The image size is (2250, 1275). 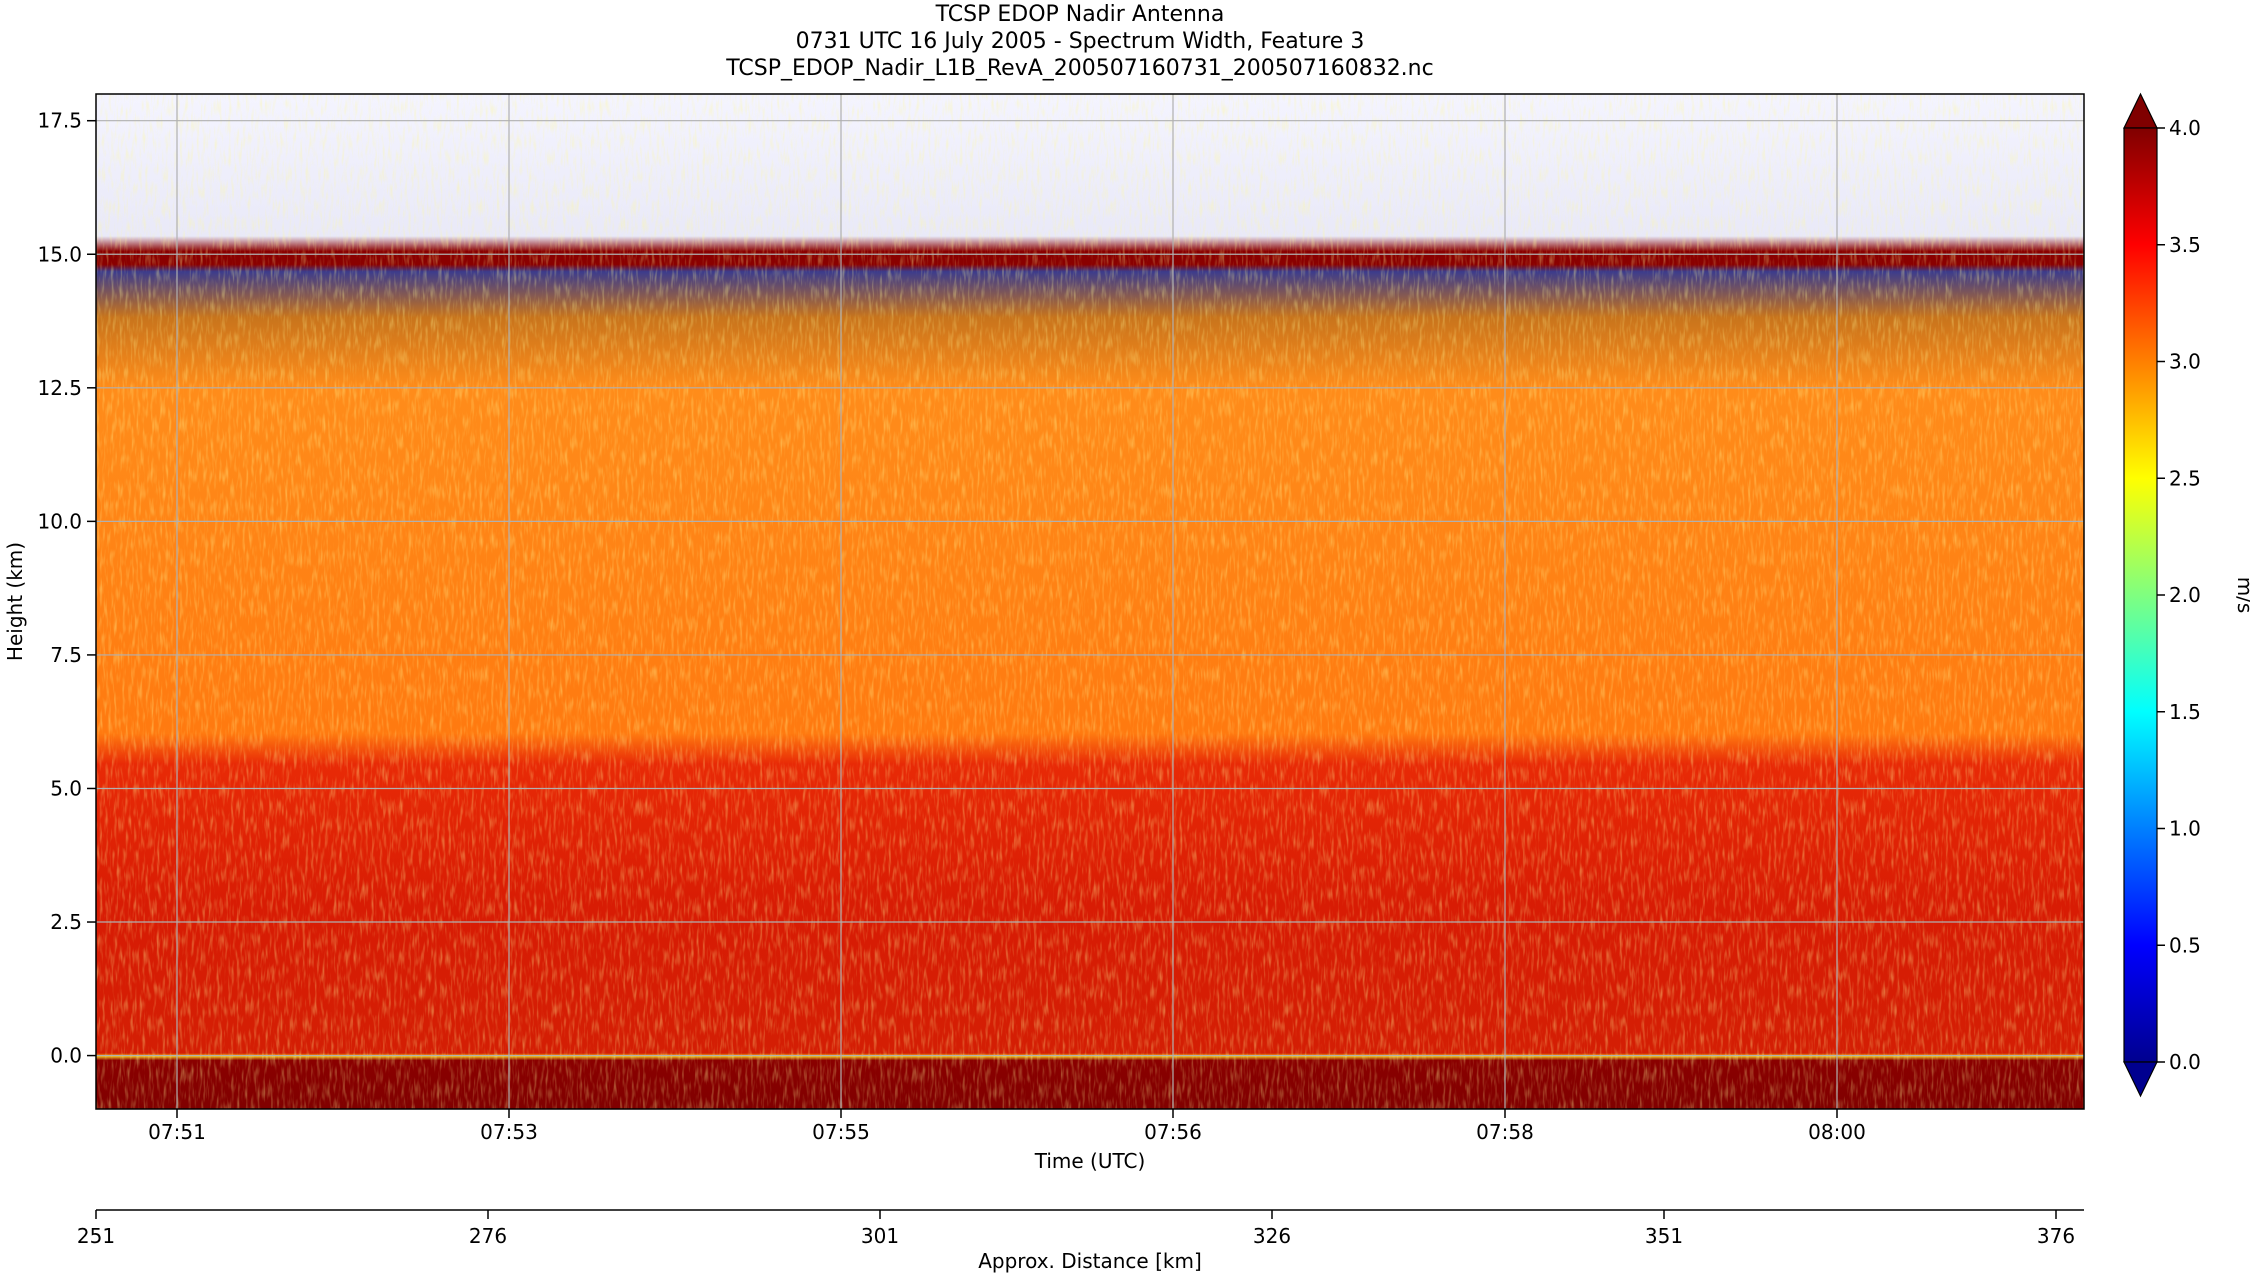 I want to click on colorbar-tick-label: 2.5, so click(x=2185, y=478).